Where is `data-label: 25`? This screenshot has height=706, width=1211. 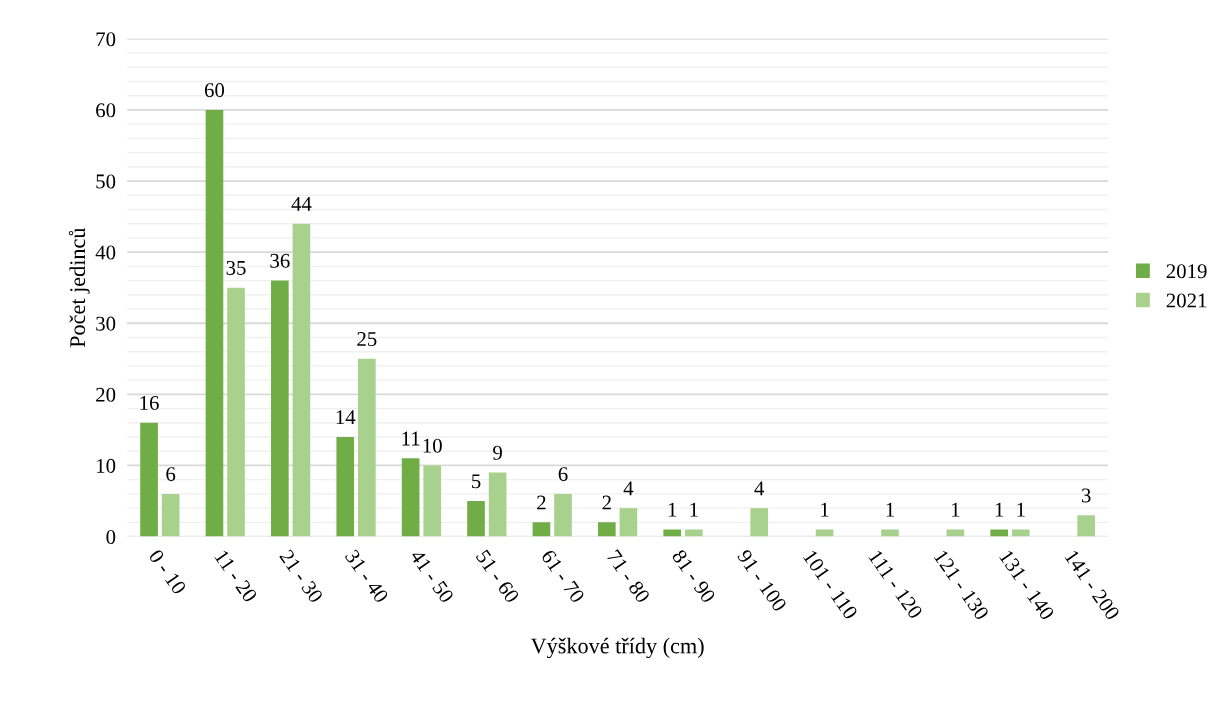
data-label: 25 is located at coordinates (367, 339).